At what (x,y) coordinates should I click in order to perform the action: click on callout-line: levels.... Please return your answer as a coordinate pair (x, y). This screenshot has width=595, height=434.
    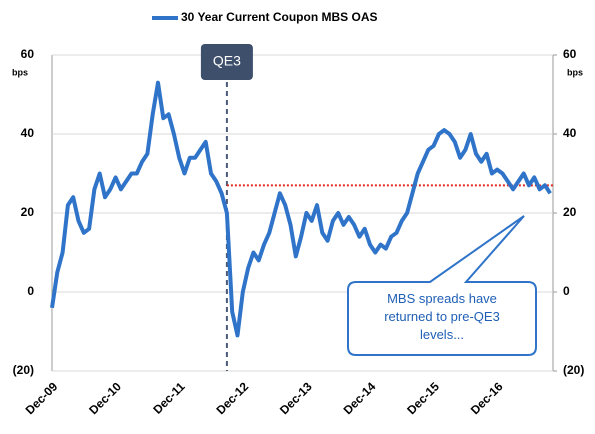
    Looking at the image, I should click on (442, 334).